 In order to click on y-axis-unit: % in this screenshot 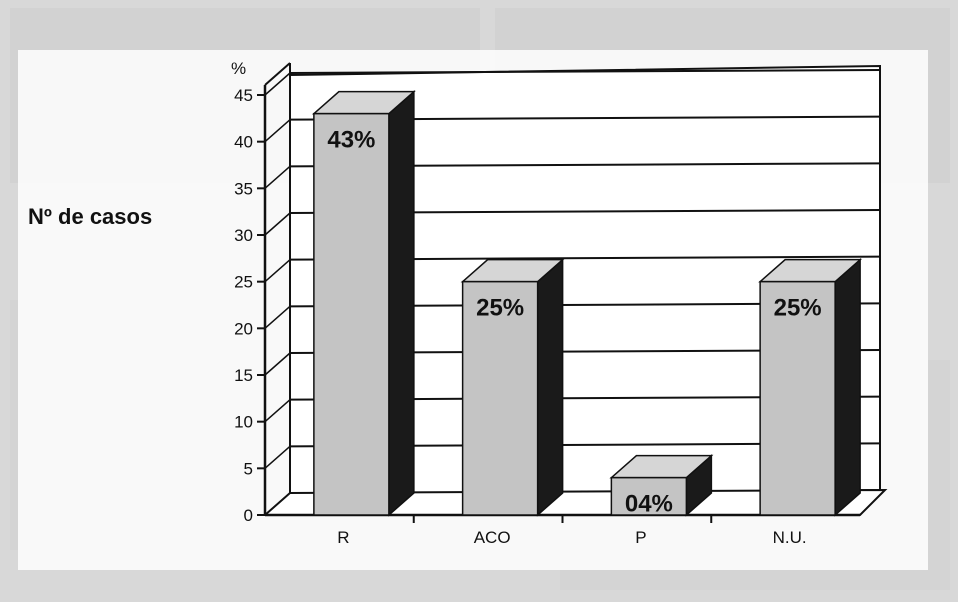, I will do `click(238, 68)`.